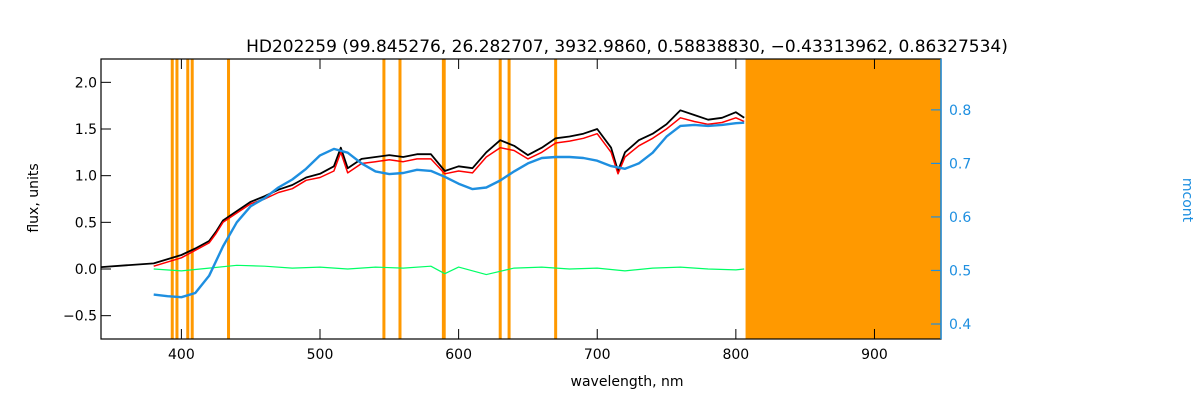 The image size is (1200, 400). I want to click on y-tick-label-2: 0.5, so click(86, 223).